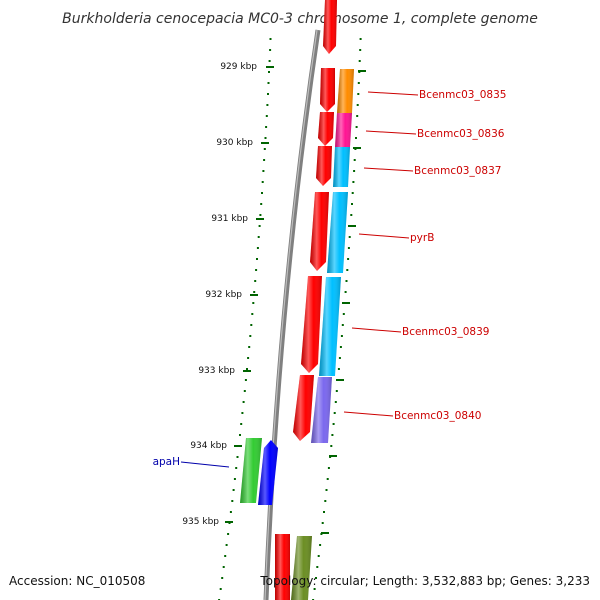 Image resolution: width=600 pixels, height=600 pixels. Describe the element at coordinates (238, 67) in the screenshot. I see `tick-label: 929 kbp` at that location.